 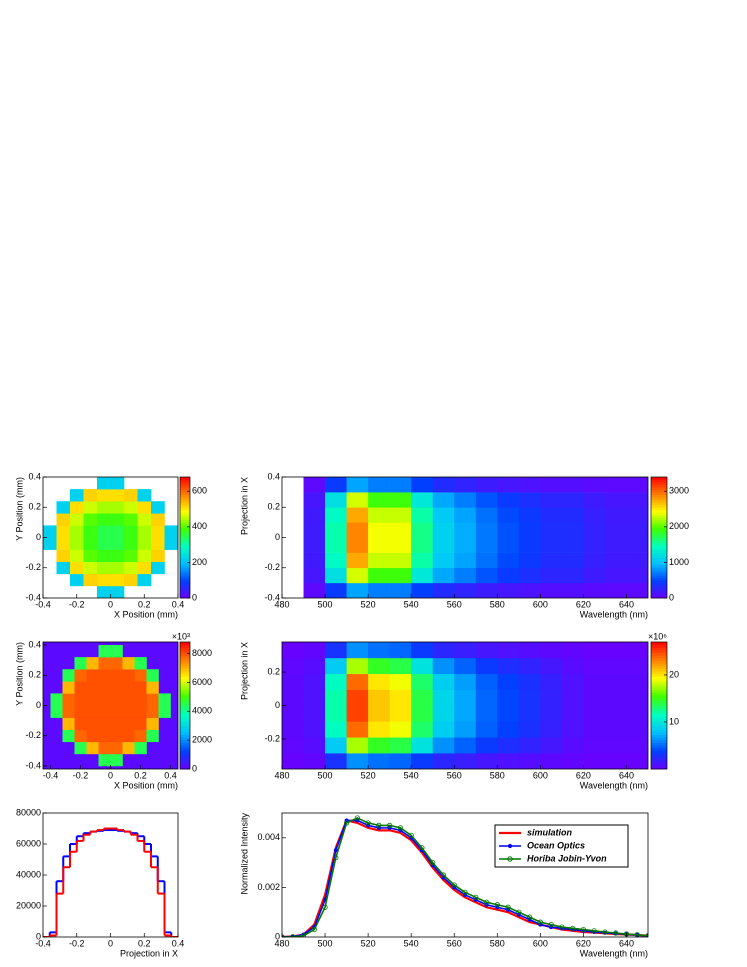 I want to click on y-tick-label: -0.2, so click(x=33, y=567).